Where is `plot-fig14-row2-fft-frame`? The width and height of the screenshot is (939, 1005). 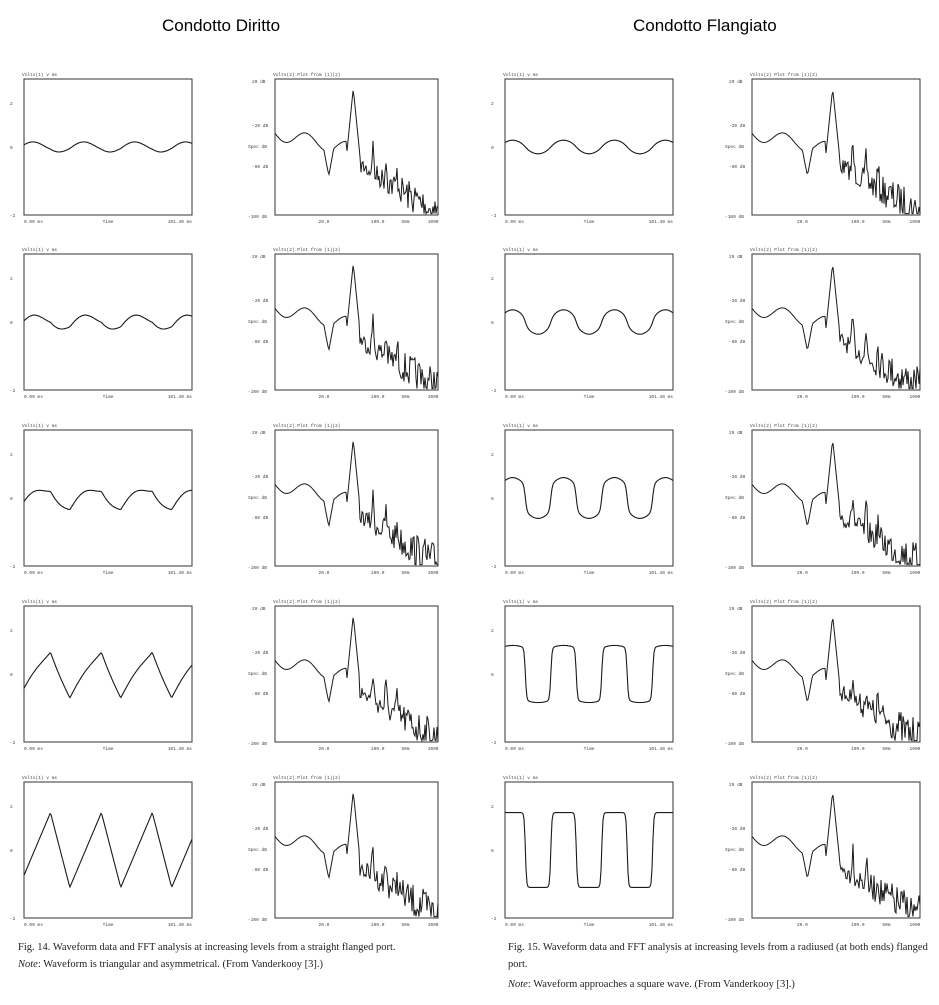
plot-fig14-row2-fft-frame is located at coordinates (356, 322).